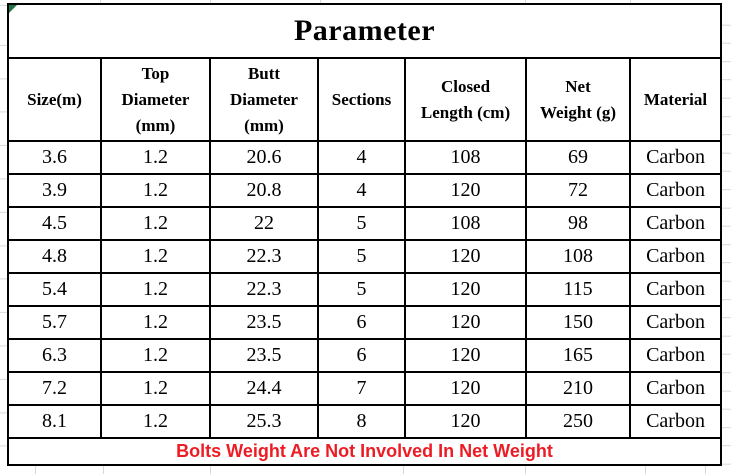  What do you see at coordinates (54, 421) in the screenshot?
I see `table-cell: 8.1` at bounding box center [54, 421].